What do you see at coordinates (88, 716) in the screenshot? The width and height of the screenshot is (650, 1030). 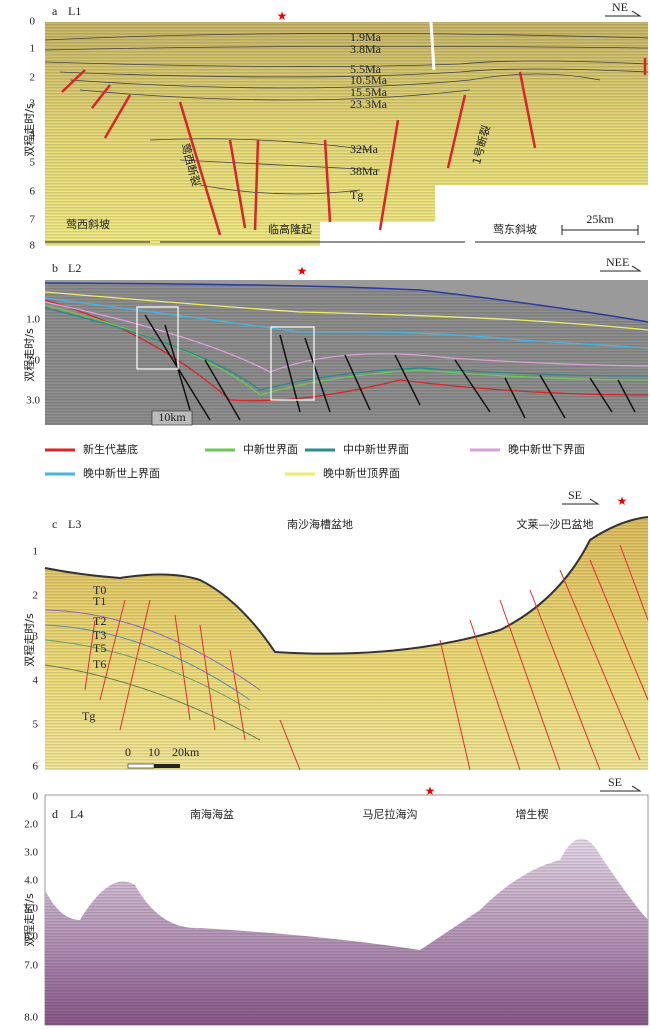 I see `horizon-label: Tg` at bounding box center [88, 716].